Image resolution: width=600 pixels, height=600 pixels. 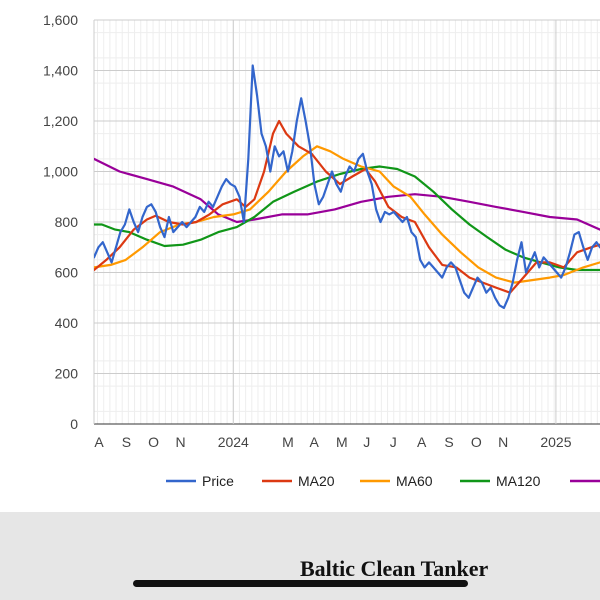 I want to click on legend-label: MA120, so click(x=518, y=481).